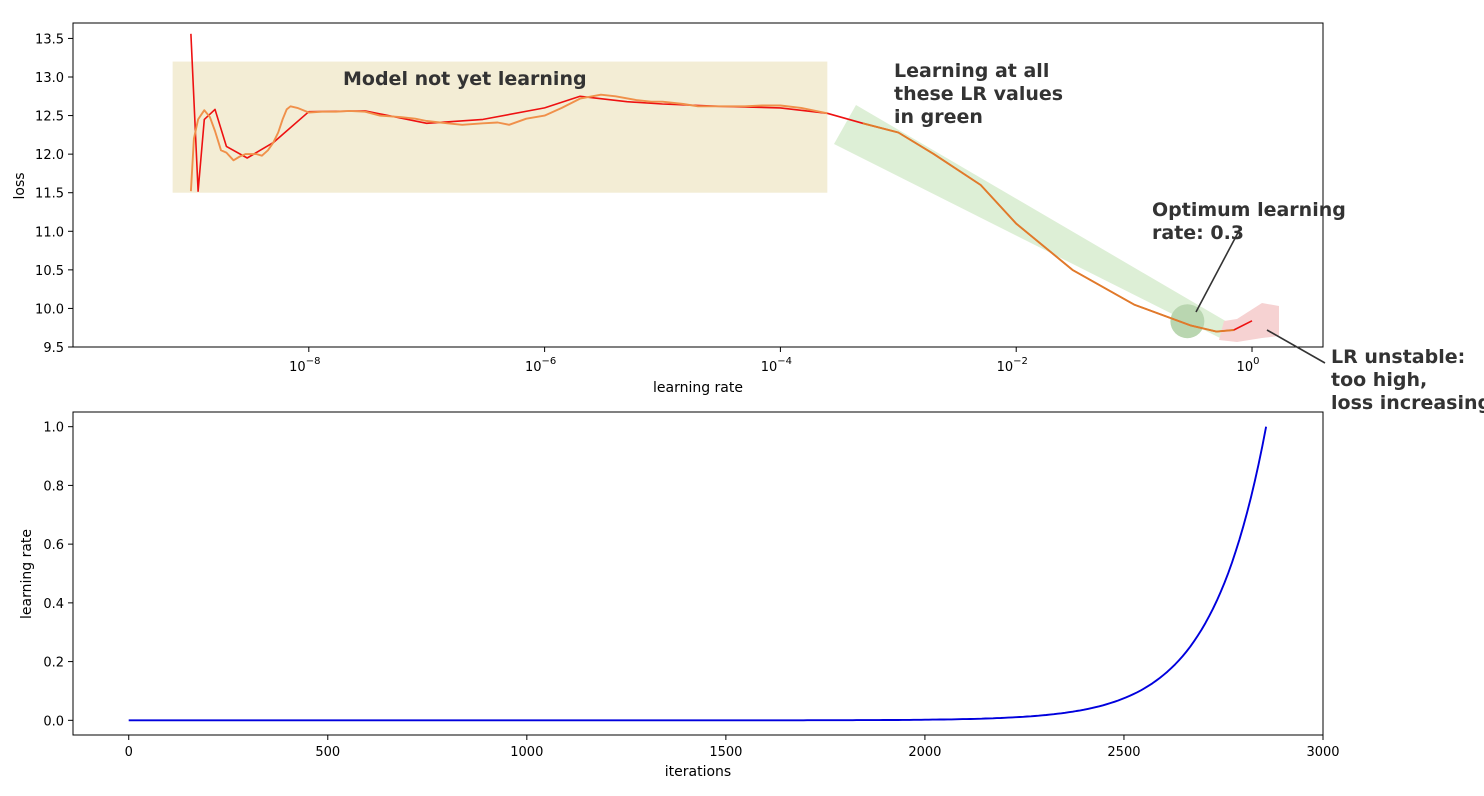 The height and width of the screenshot is (796, 1484). I want to click on lr-y-tick-label: 0.0, so click(53, 721).